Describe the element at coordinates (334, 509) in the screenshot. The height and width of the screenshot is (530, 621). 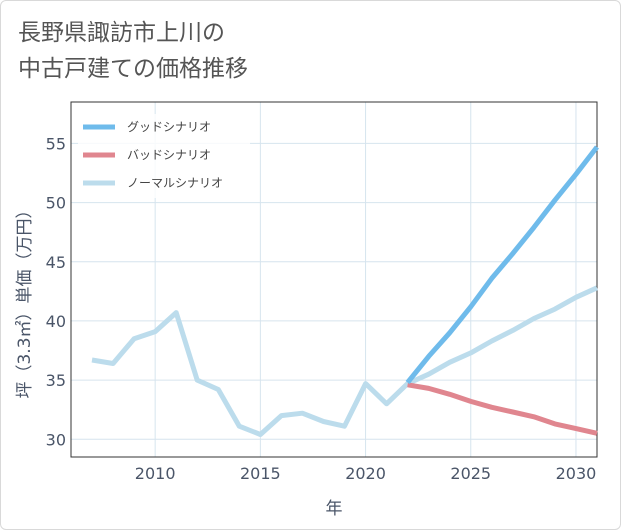
I see `x-axis-label: 年` at that location.